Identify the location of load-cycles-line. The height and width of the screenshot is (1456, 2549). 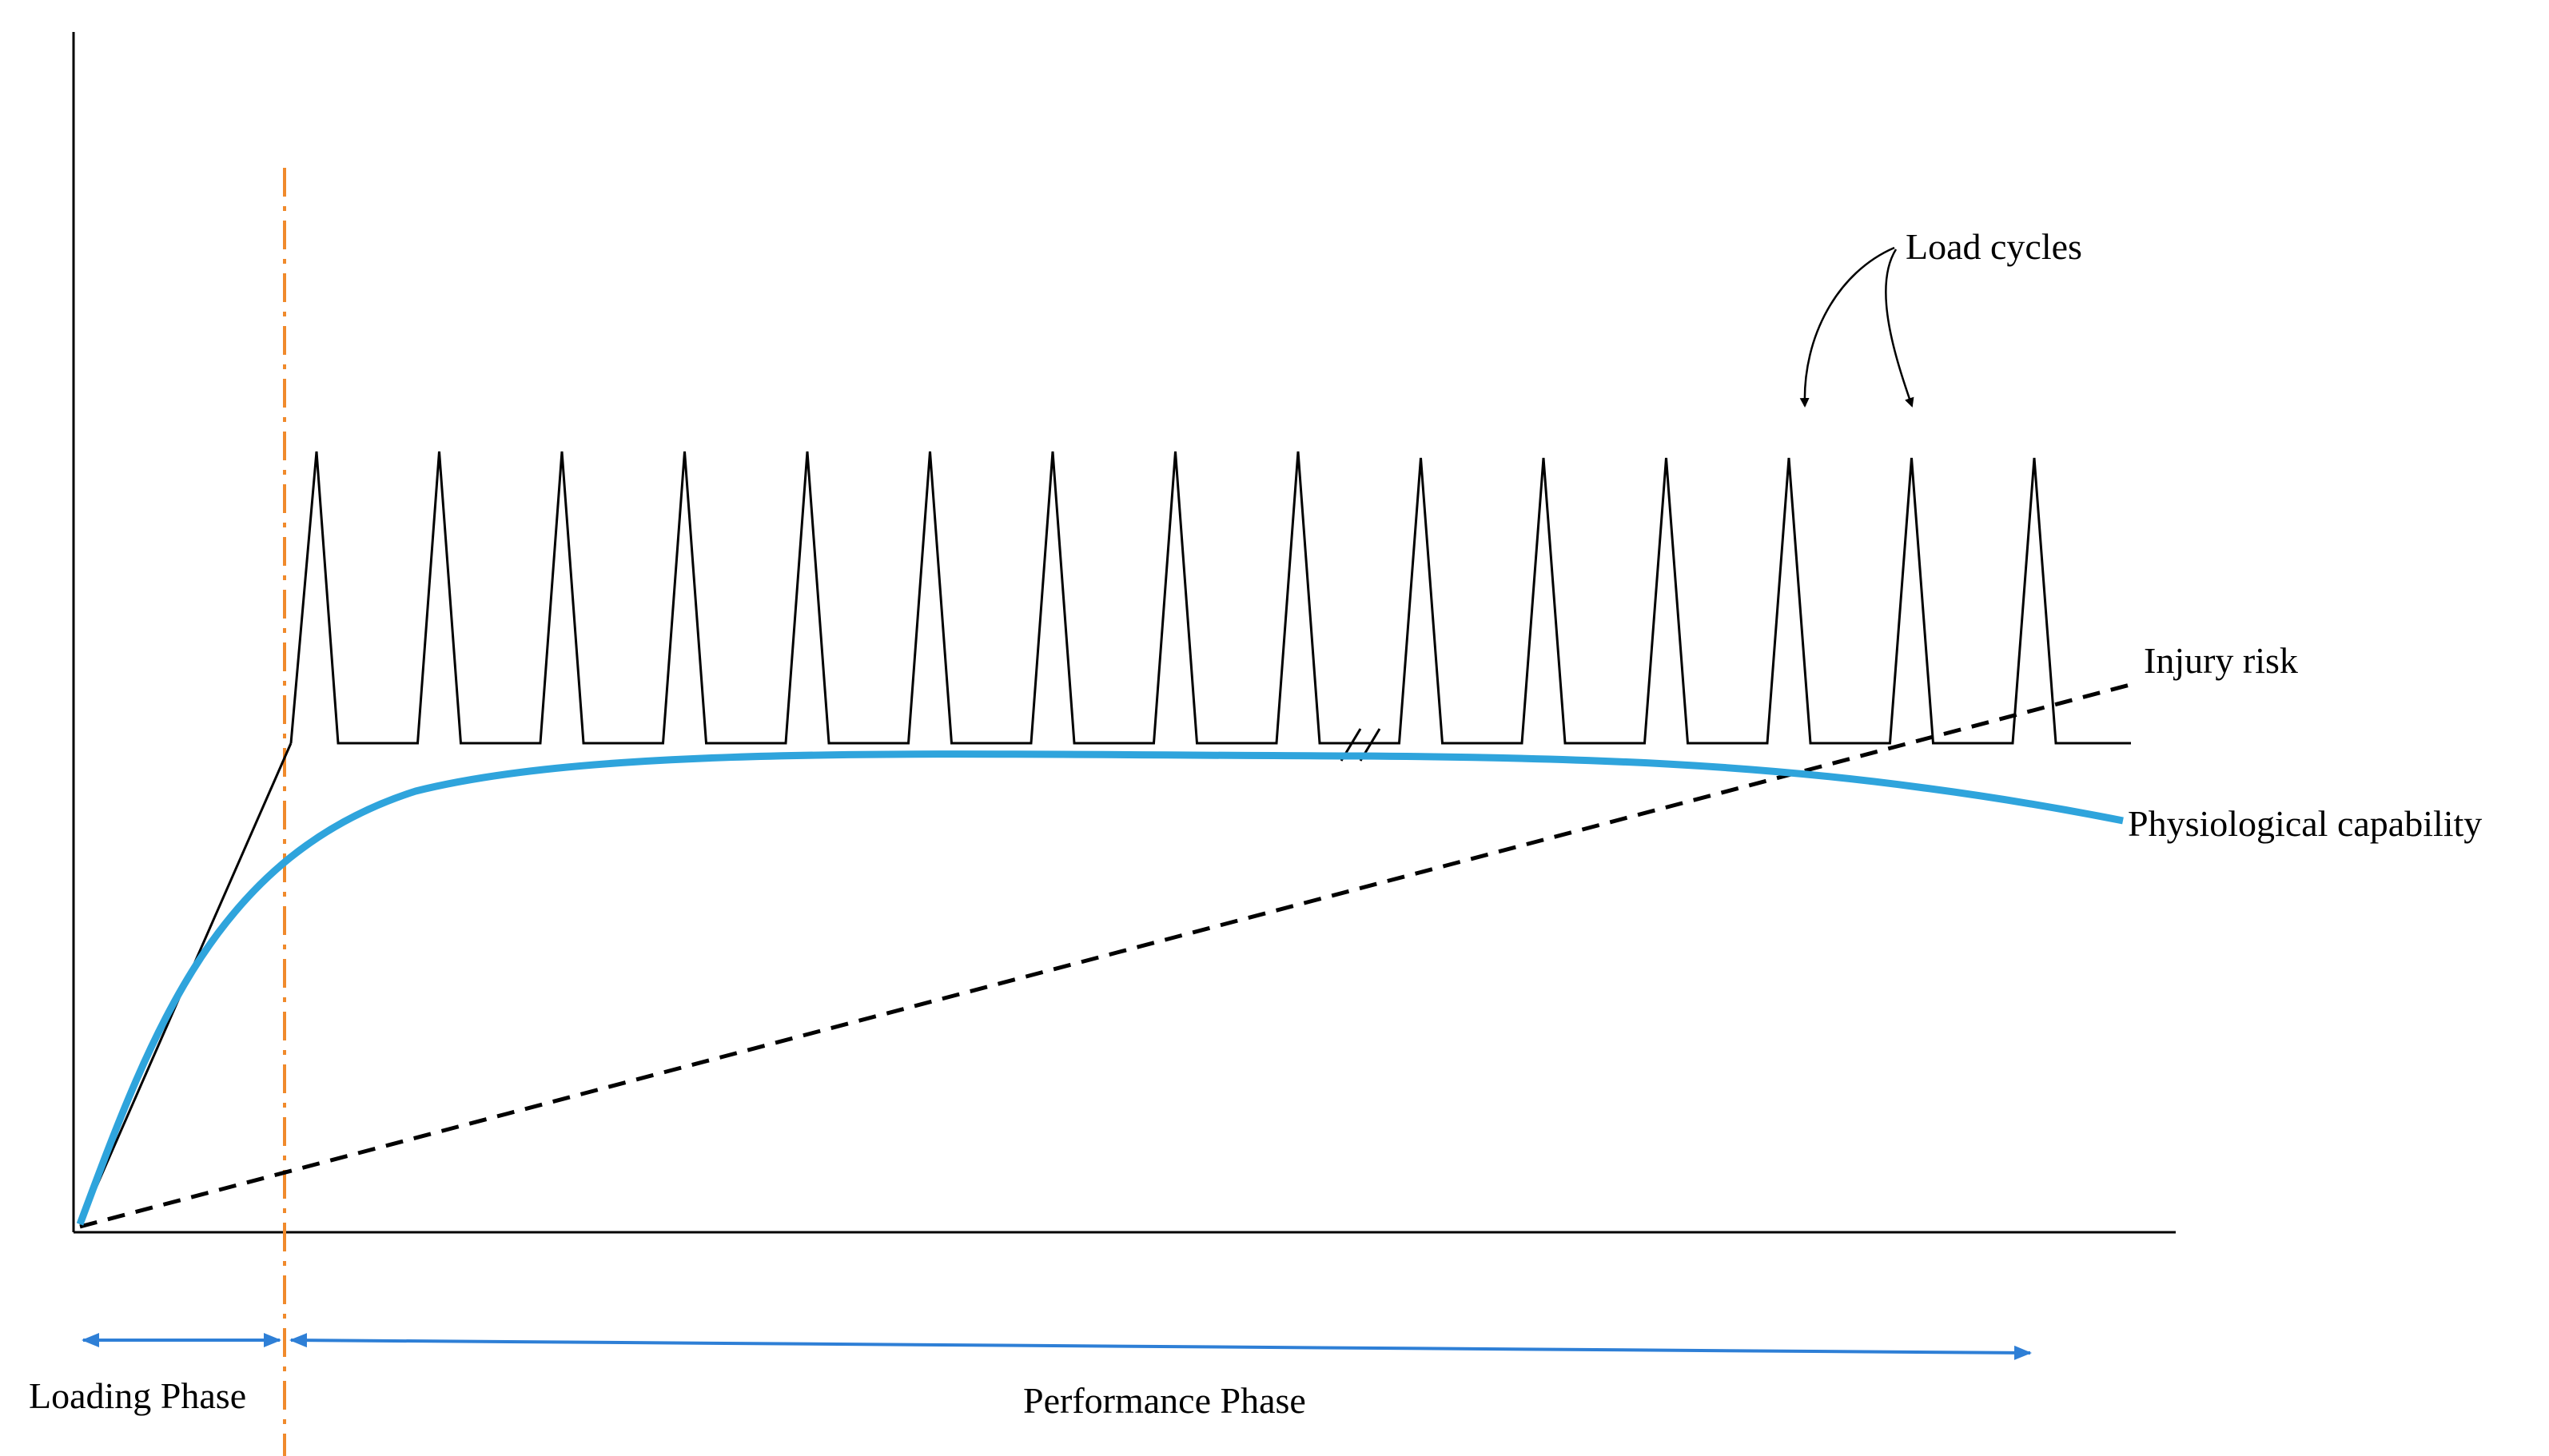
(1210, 598).